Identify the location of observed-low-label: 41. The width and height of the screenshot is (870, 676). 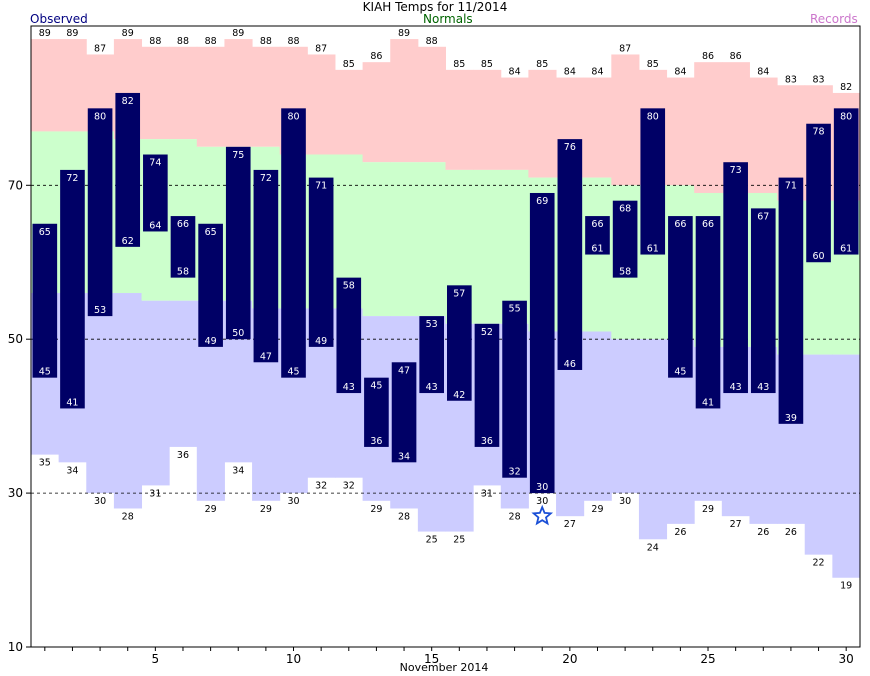
(708, 402).